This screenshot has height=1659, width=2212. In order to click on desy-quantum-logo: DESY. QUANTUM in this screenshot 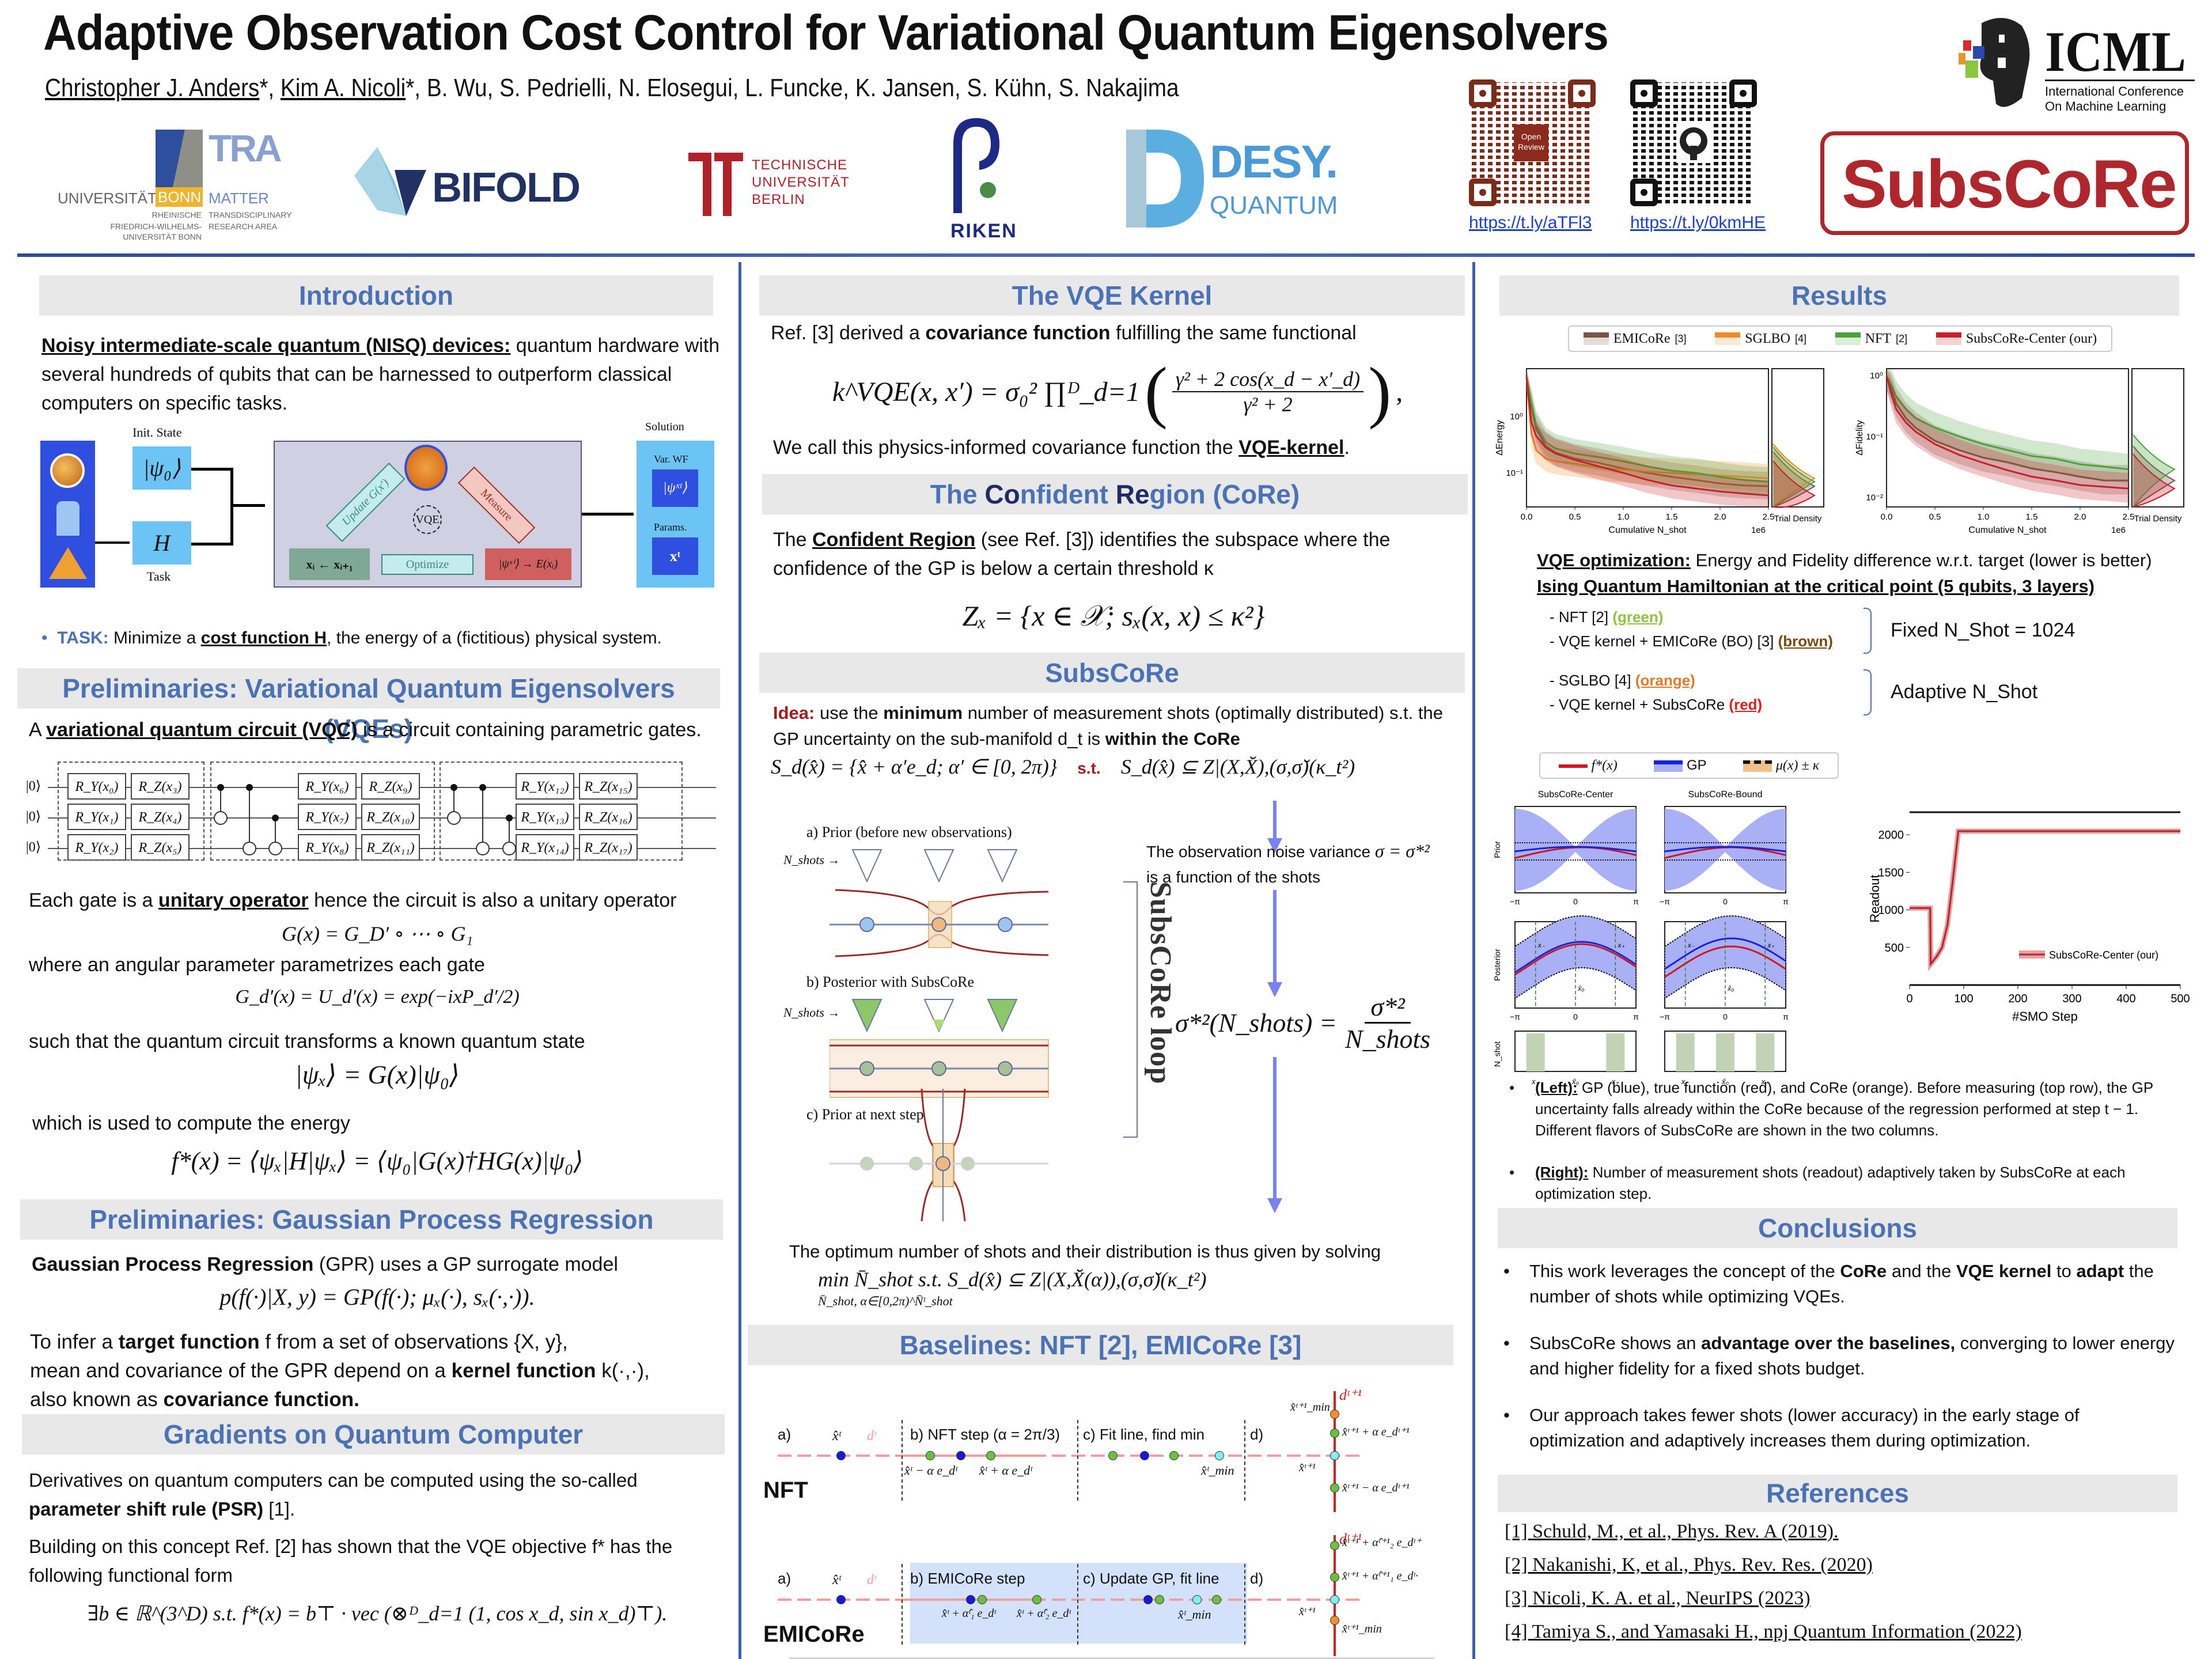, I will do `click(1244, 178)`.